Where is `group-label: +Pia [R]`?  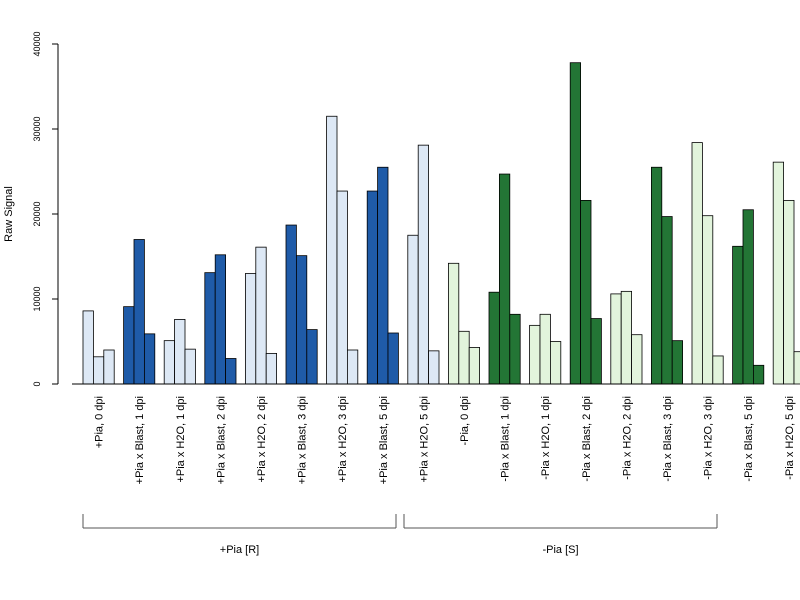
group-label: +Pia [R] is located at coordinates (239, 550).